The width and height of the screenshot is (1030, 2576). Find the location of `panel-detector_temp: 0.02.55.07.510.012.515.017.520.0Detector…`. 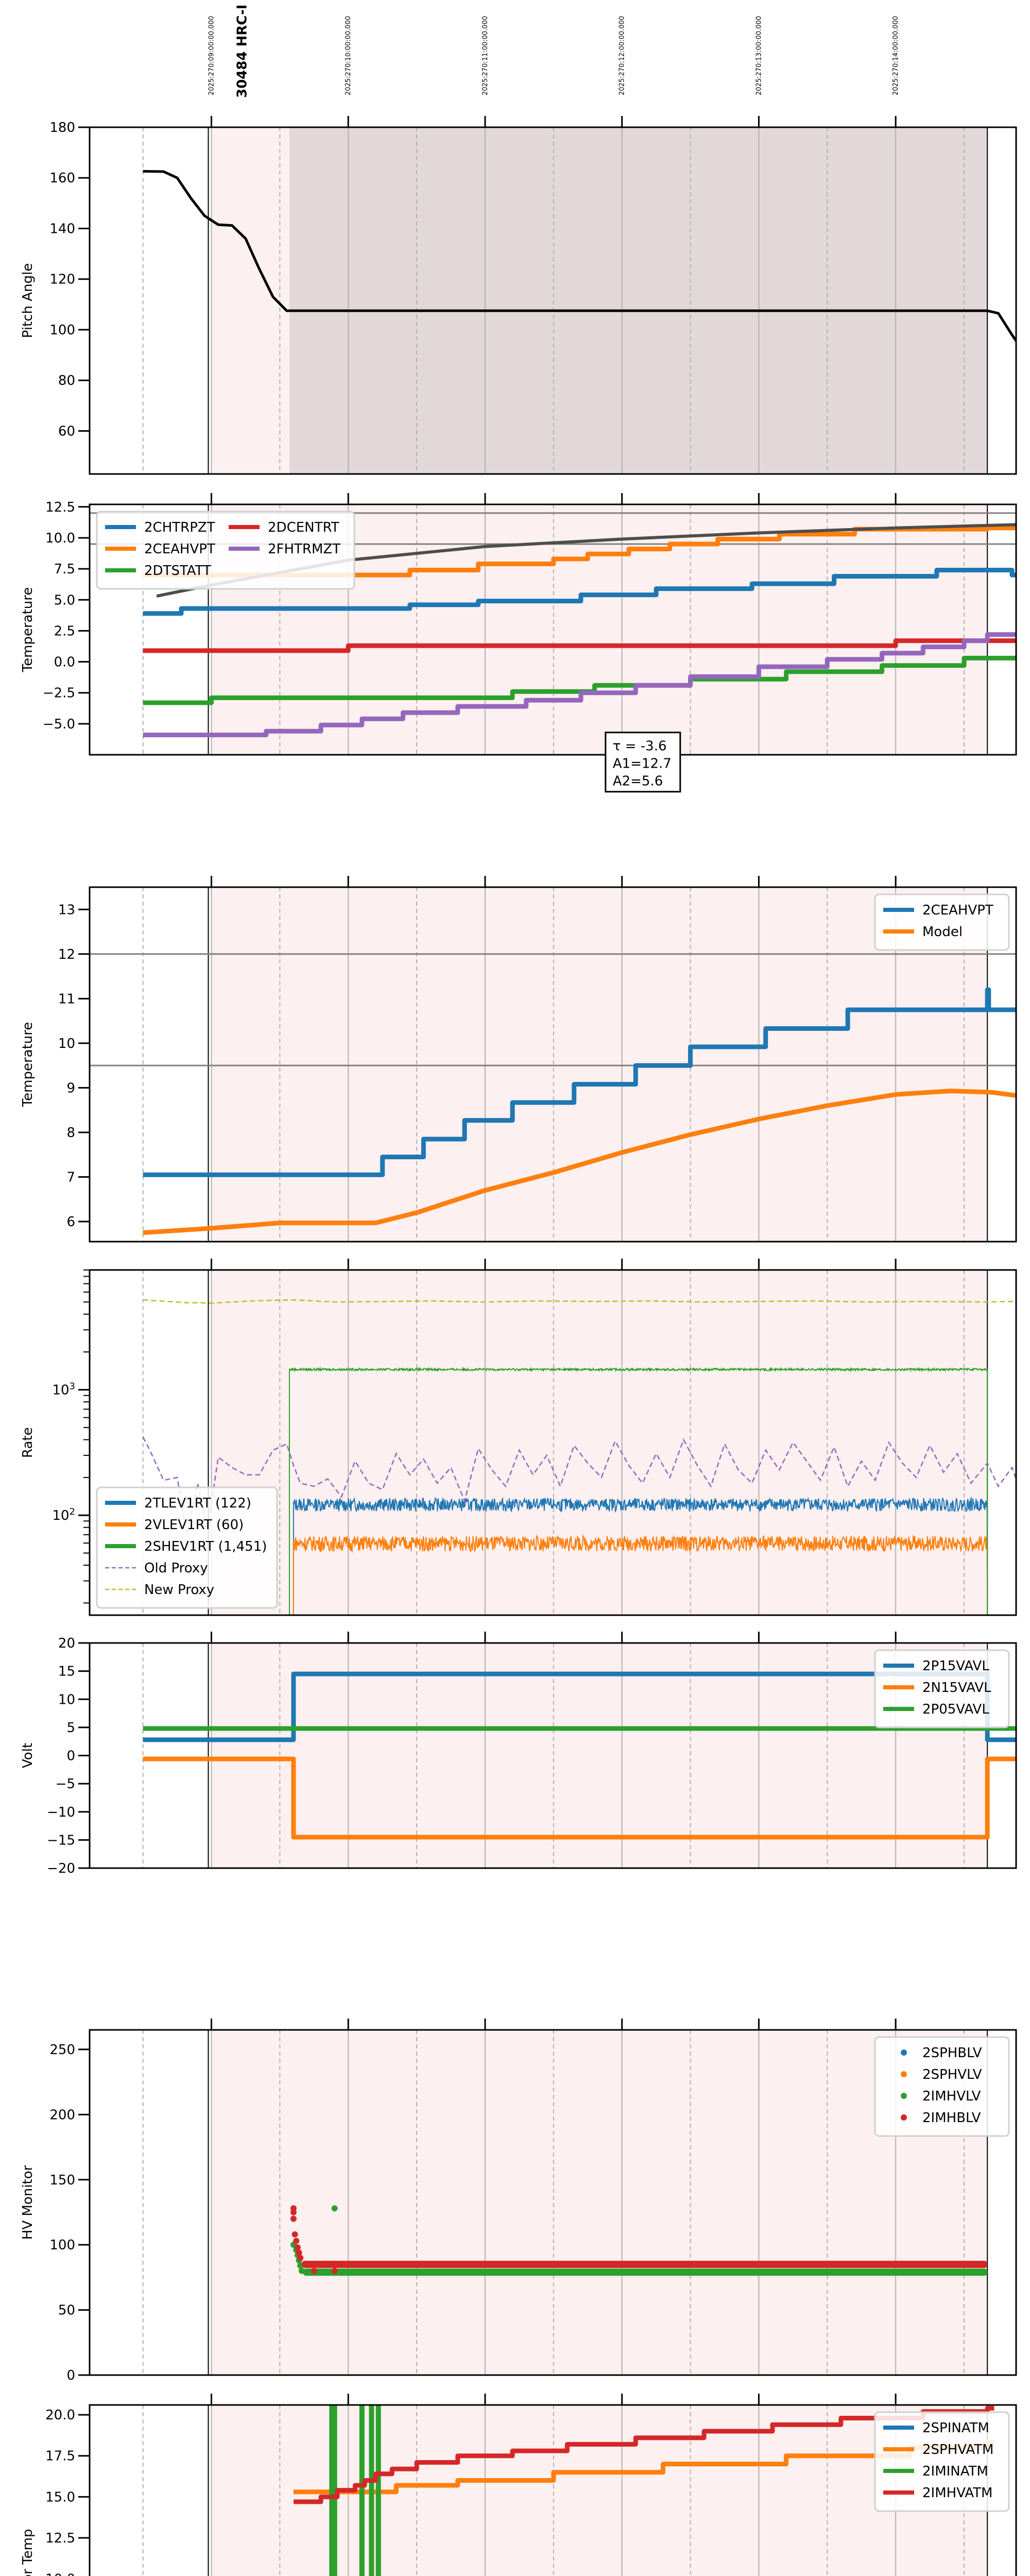

panel-detector_temp: 0.02.55.07.510.012.515.017.520.0Detector… is located at coordinates (518, 2485).